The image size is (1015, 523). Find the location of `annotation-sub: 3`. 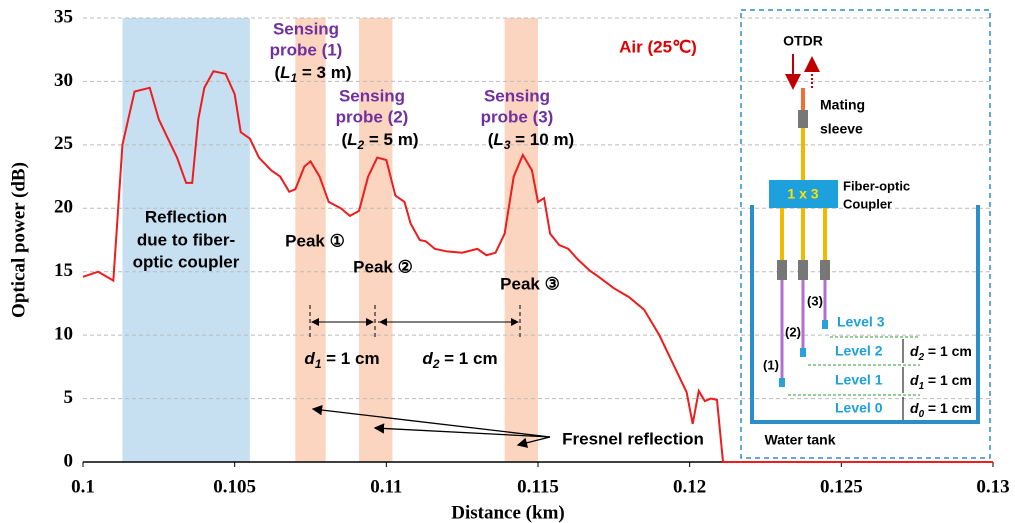

annotation-sub: 3 is located at coordinates (507, 145).